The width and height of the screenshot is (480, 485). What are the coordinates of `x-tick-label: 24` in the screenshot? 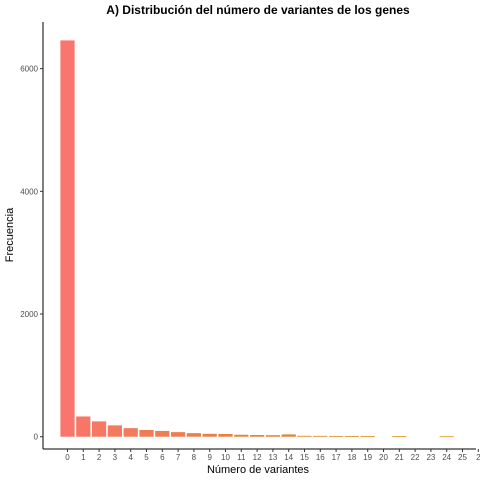 It's located at (446, 457).